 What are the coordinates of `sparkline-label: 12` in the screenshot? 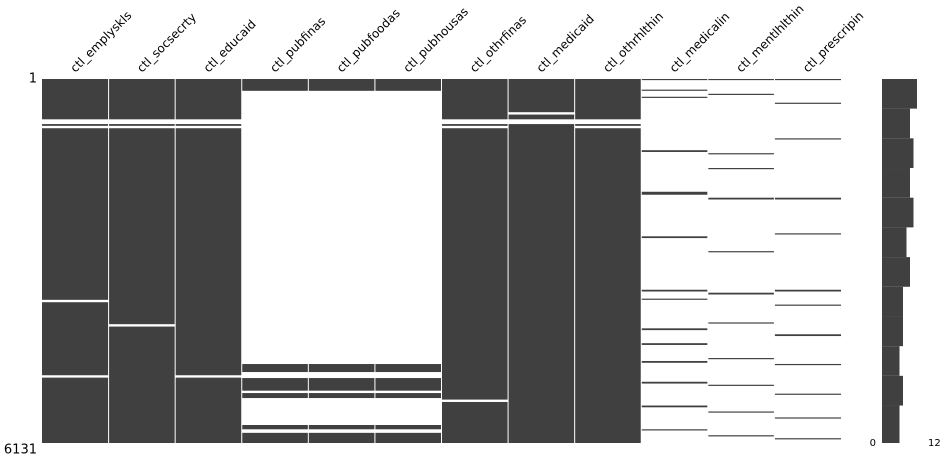 It's located at (934, 443).